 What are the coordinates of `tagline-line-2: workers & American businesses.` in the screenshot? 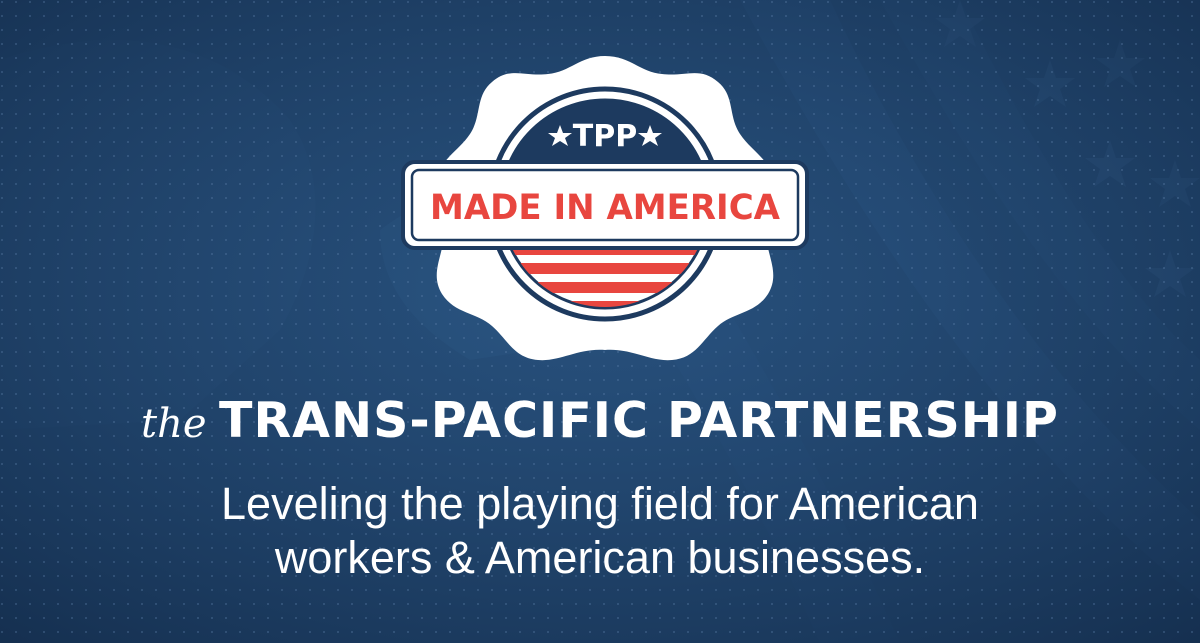 It's located at (600, 557).